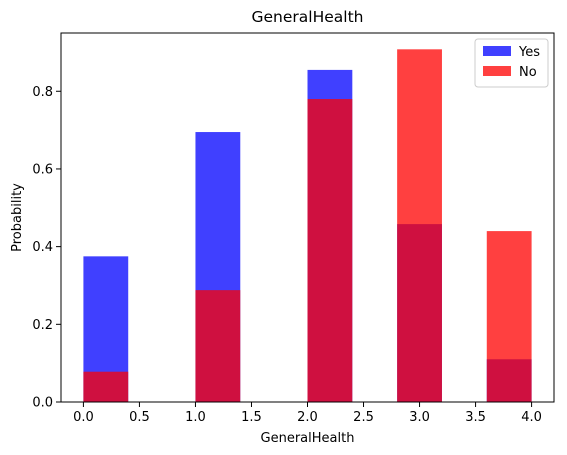 The width and height of the screenshot is (567, 455). What do you see at coordinates (42, 325) in the screenshot?
I see `y-tick-label: 0.2` at bounding box center [42, 325].